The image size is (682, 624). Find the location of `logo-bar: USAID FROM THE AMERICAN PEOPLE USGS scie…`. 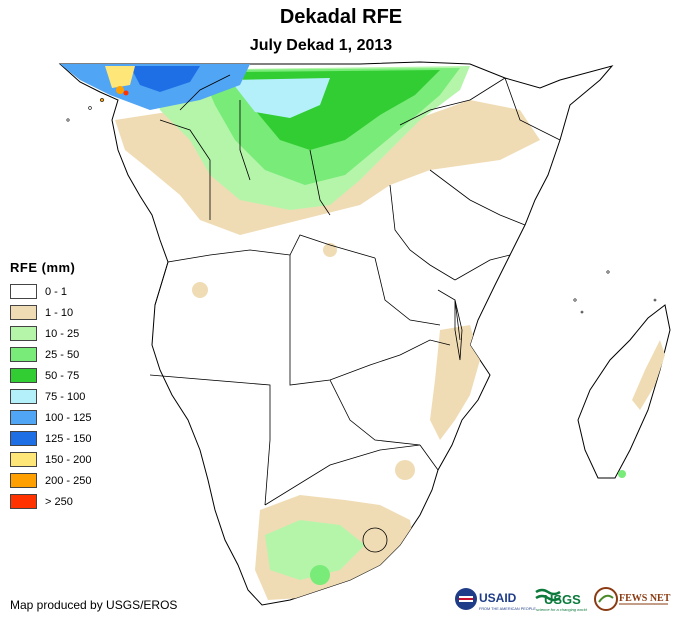

logo-bar: USAID FROM THE AMERICAN PEOPLE USGS scie… is located at coordinates (563, 599).